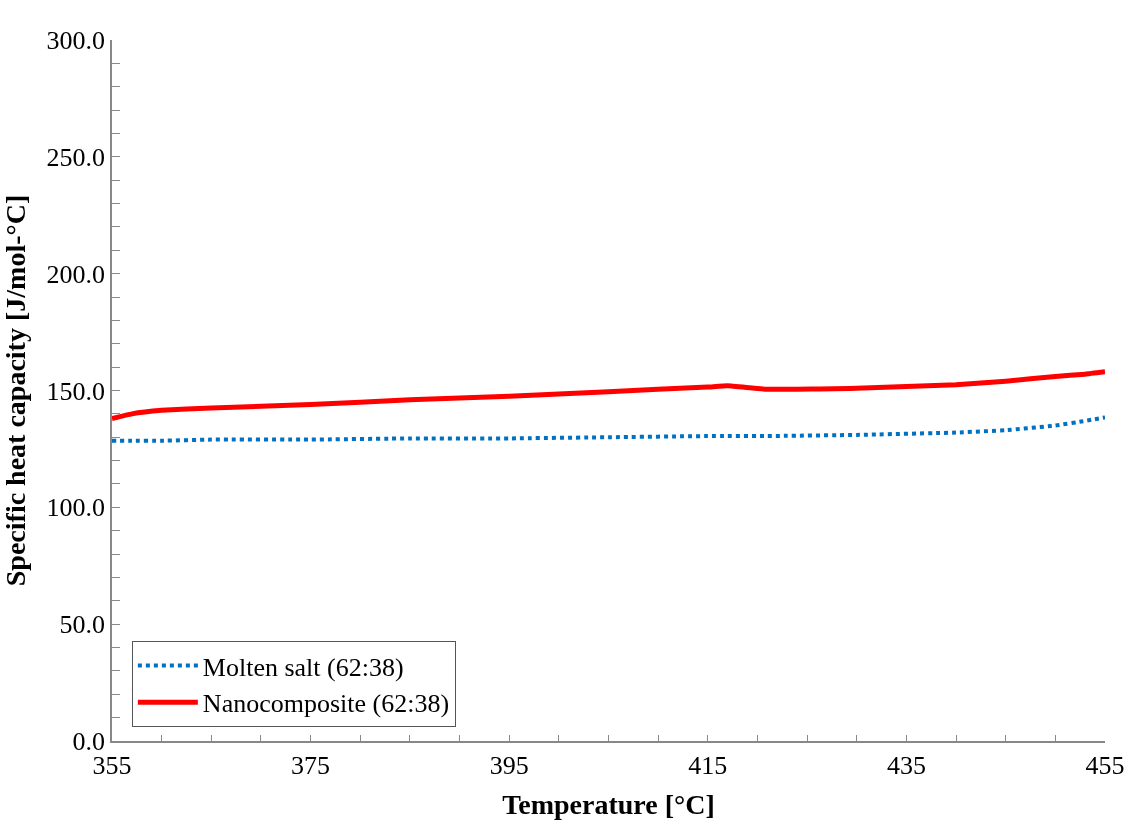 The height and width of the screenshot is (831, 1137). I want to click on x-axis-title: Temperature [°C], so click(608, 804).